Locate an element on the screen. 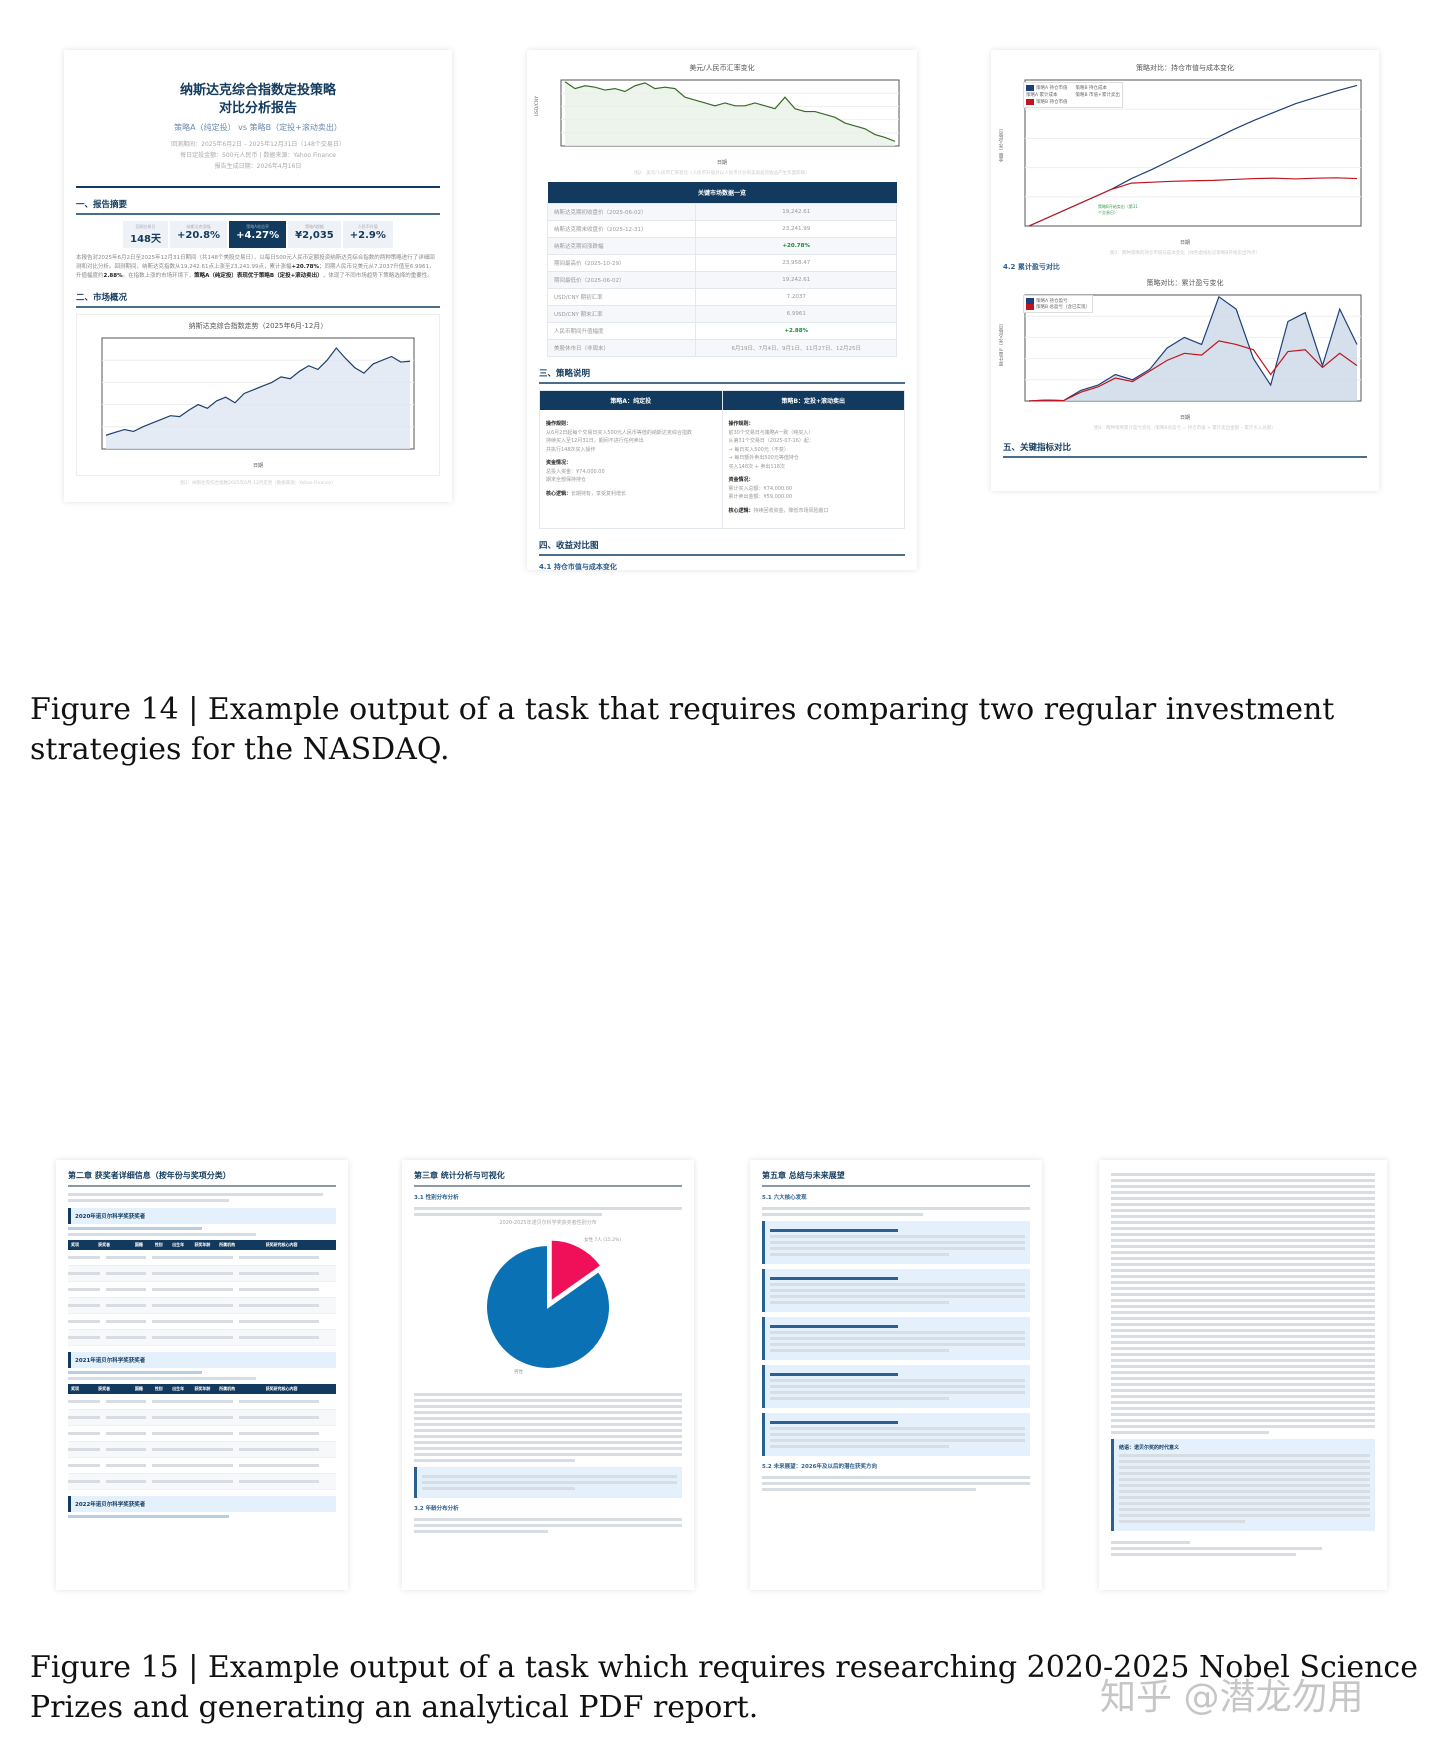  y-axis-label: USD/CNY is located at coordinates (537, 106).